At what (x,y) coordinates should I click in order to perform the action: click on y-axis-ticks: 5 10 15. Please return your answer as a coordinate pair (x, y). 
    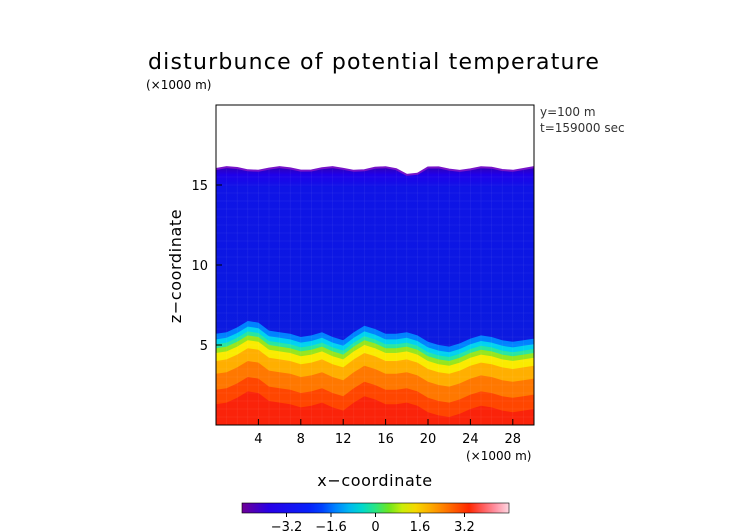
    Looking at the image, I should click on (206, 266).